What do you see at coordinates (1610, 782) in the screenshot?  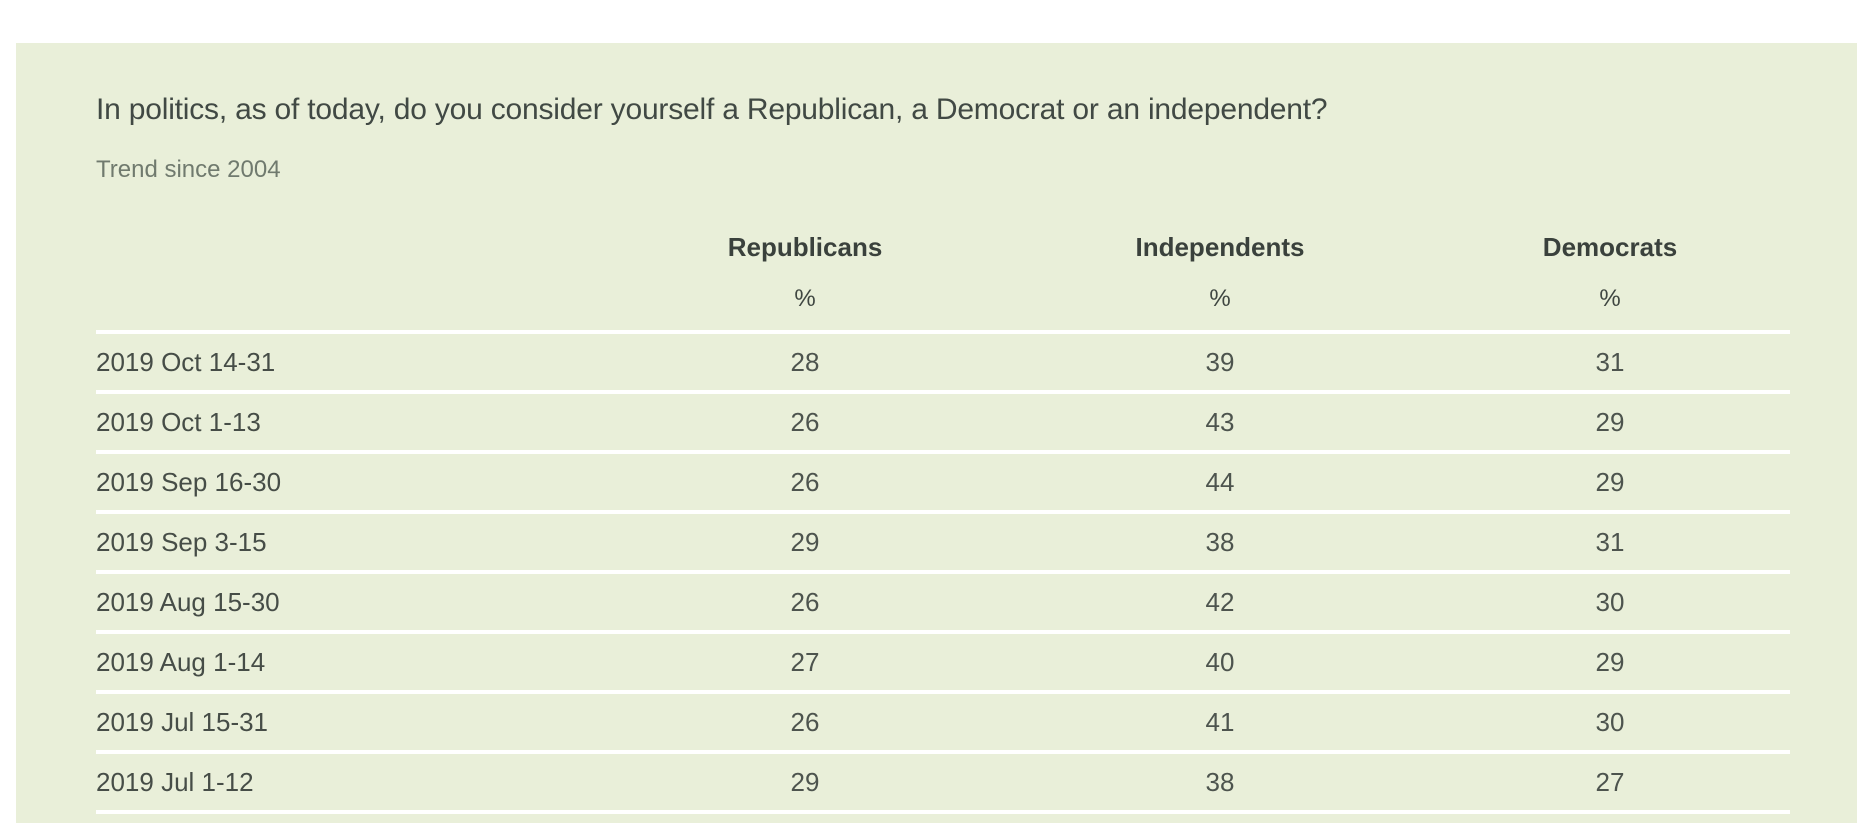 I see `value-democrats: 27` at bounding box center [1610, 782].